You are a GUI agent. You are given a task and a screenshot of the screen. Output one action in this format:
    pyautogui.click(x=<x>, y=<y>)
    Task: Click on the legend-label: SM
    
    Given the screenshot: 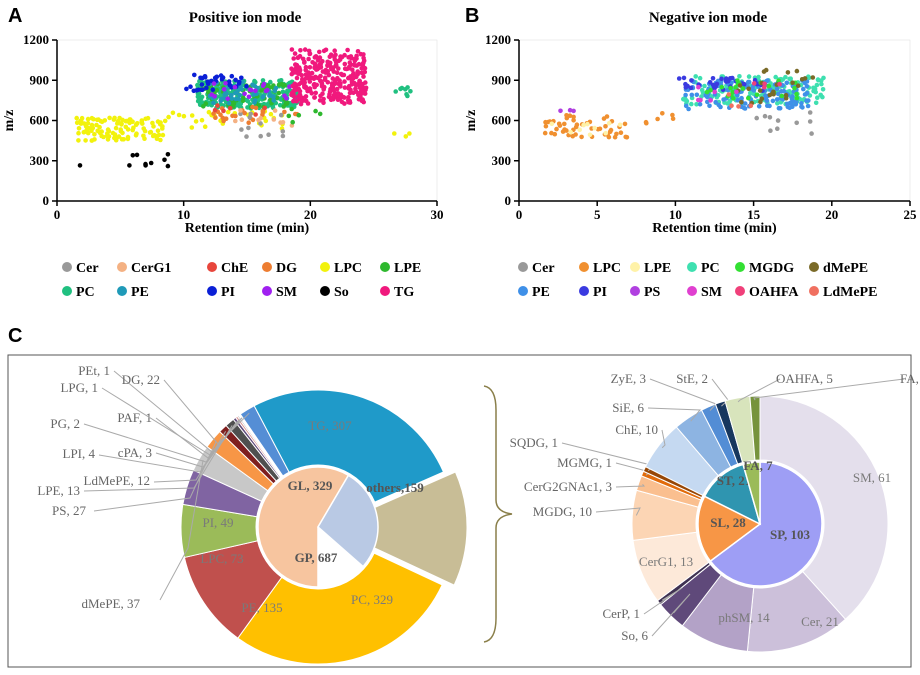 What is the action you would take?
    pyautogui.click(x=711, y=292)
    